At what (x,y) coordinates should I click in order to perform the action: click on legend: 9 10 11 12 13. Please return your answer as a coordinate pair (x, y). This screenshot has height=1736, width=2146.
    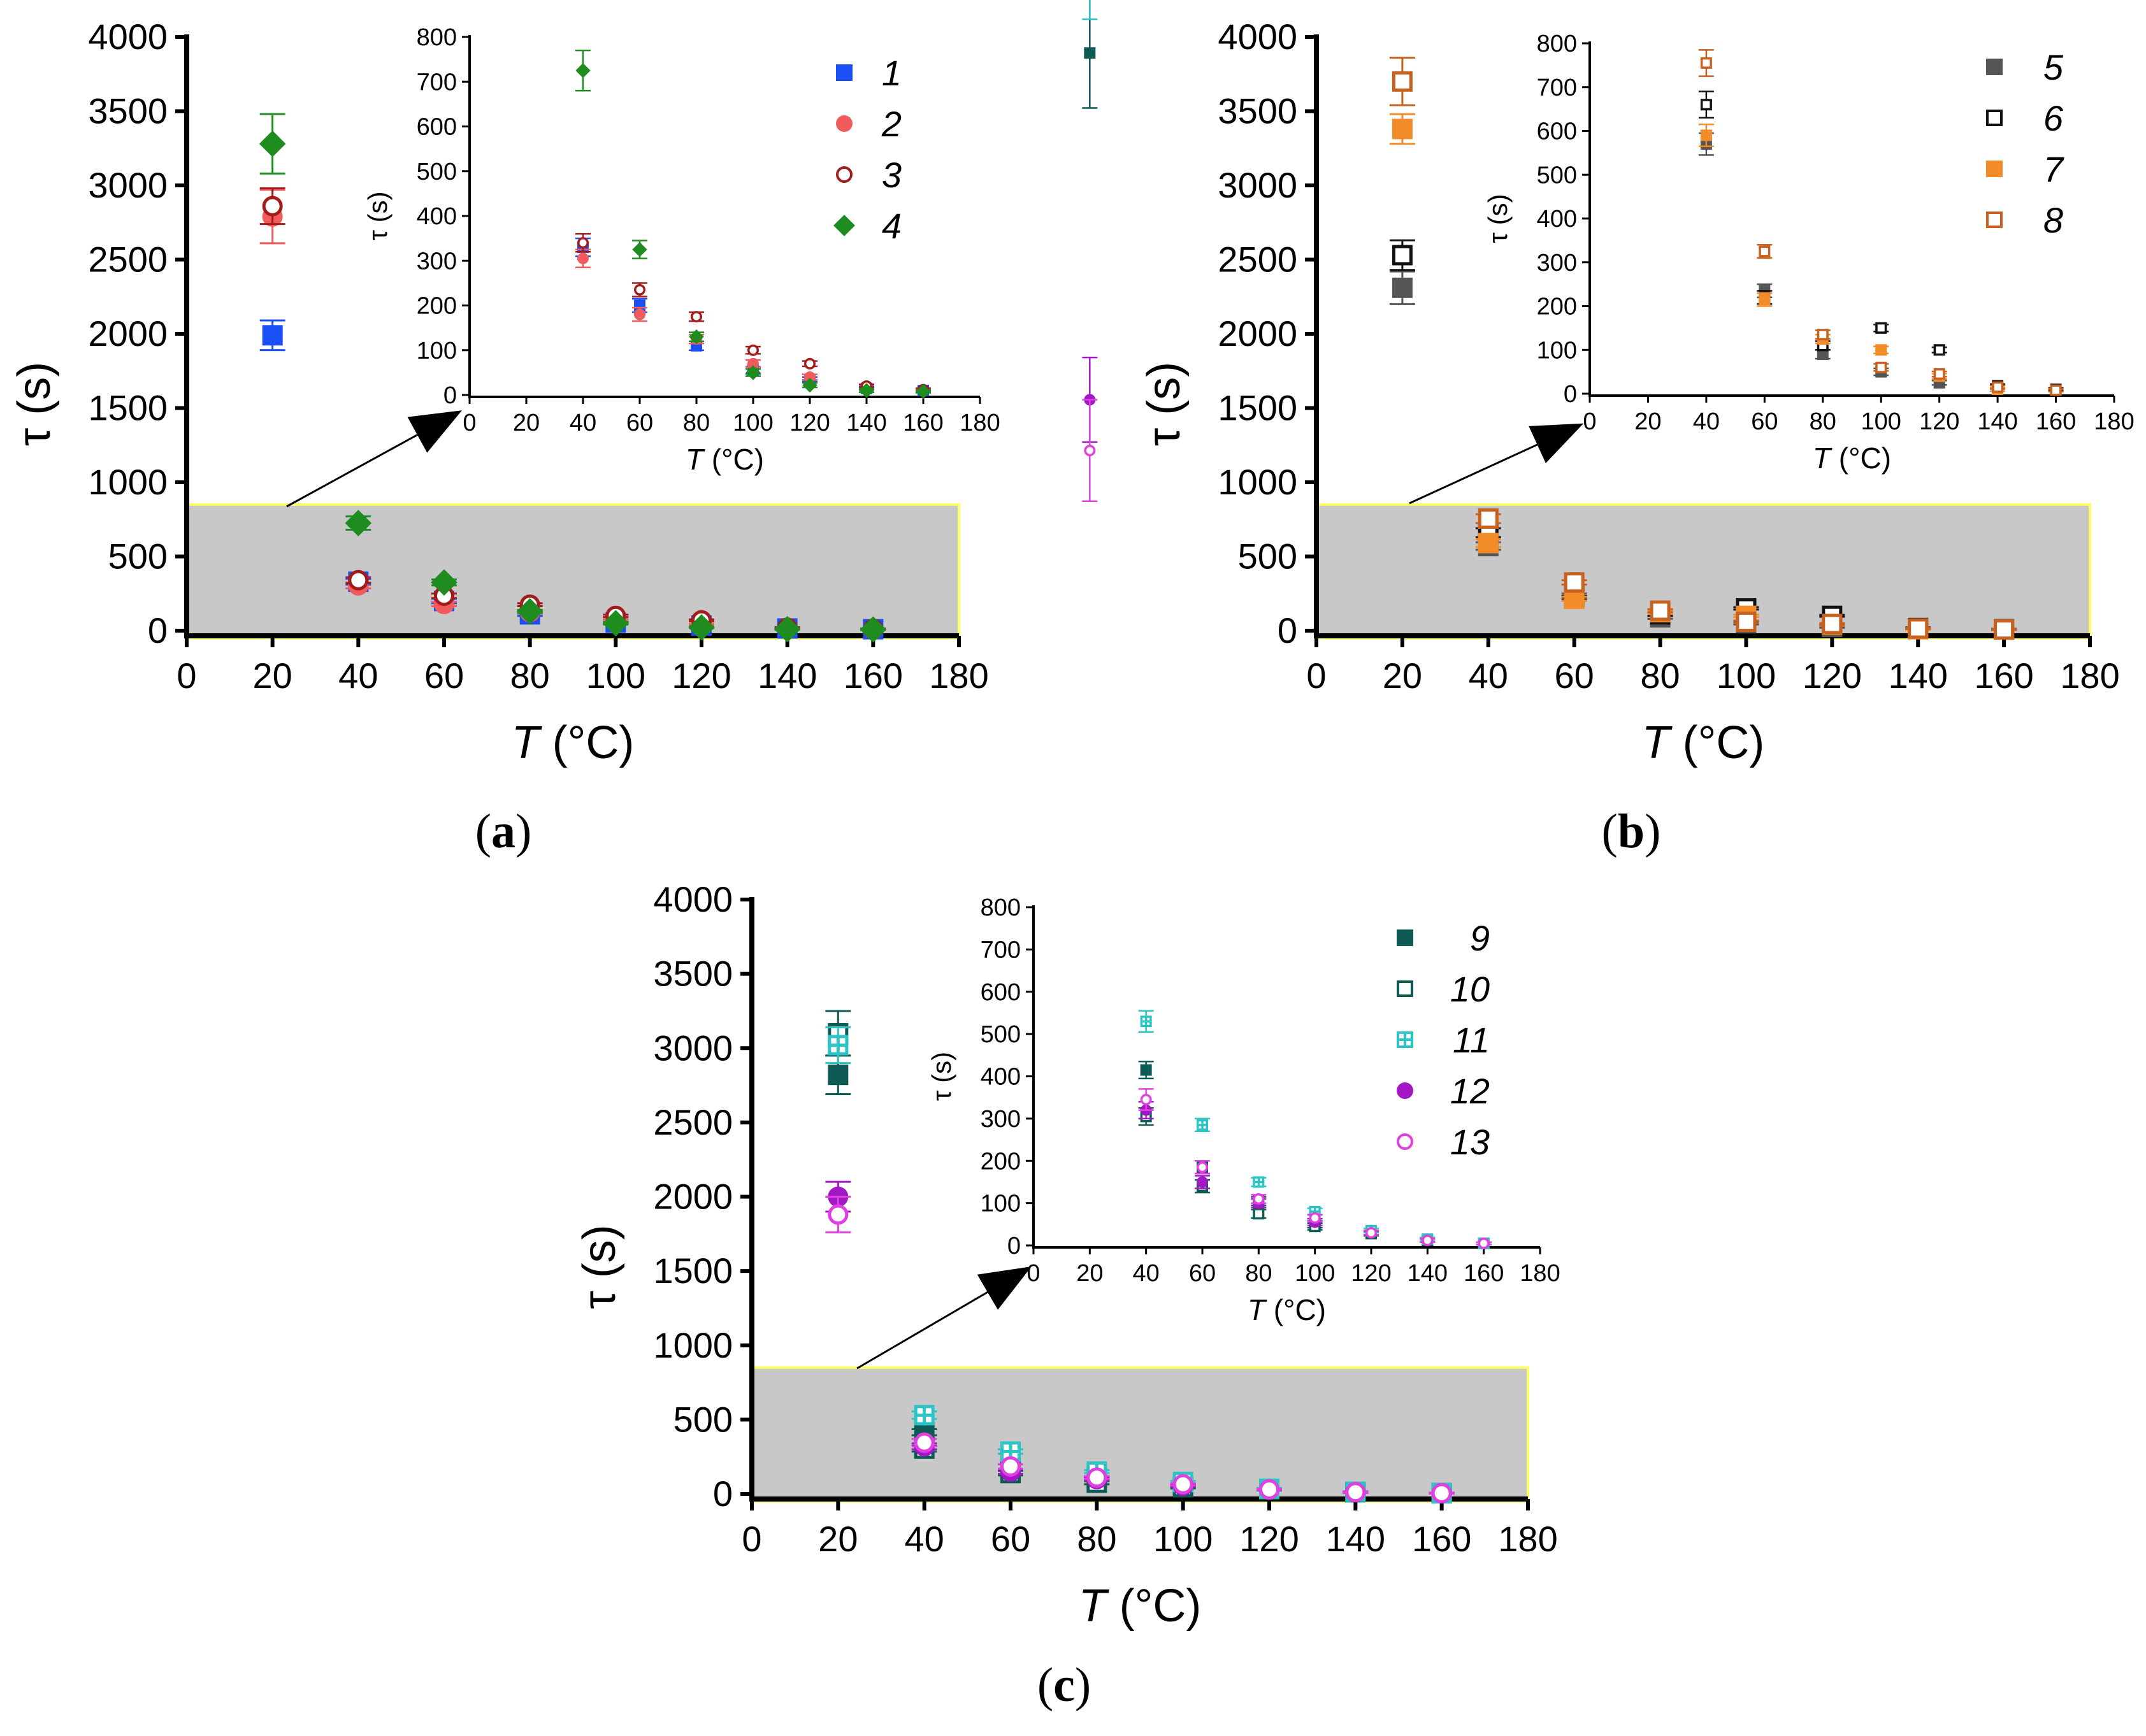
    Looking at the image, I should click on (1443, 1040).